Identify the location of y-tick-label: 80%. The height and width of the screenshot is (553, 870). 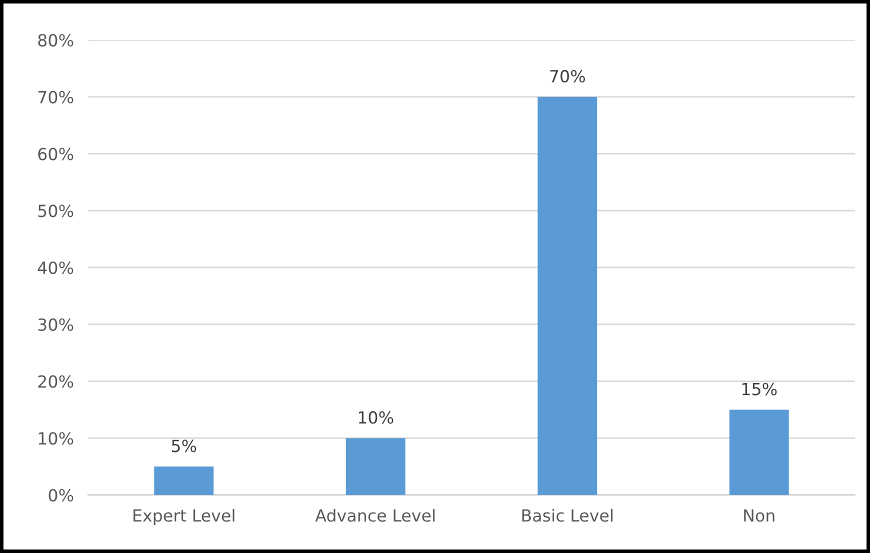
(56, 40).